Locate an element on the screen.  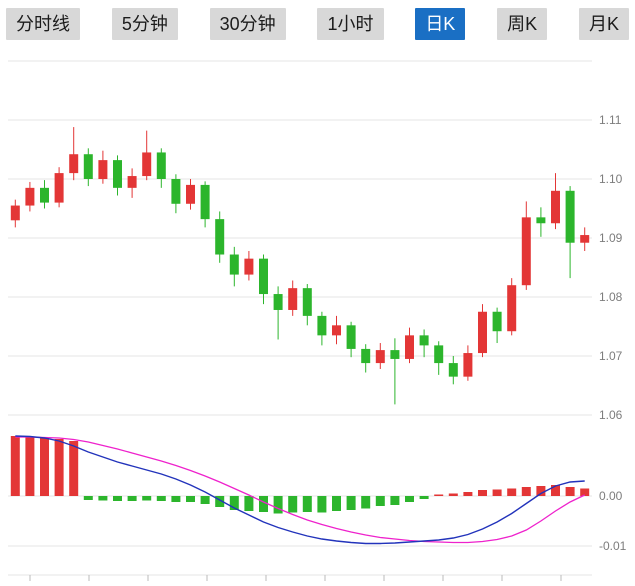
tab-timeframe-0: 分时线 is located at coordinates (43, 24).